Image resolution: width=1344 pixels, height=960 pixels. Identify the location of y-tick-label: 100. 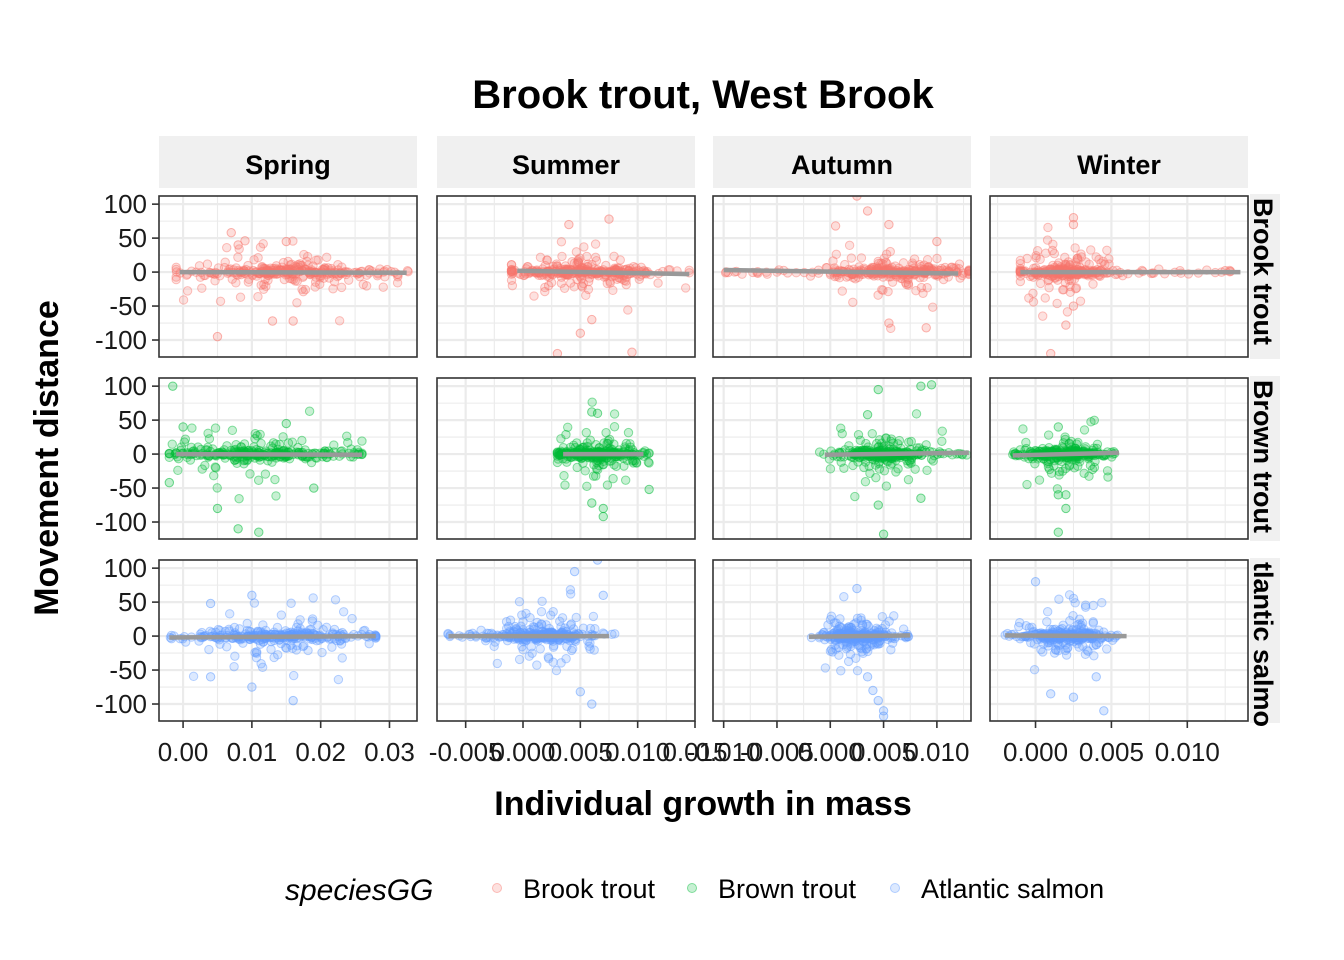
(125, 568).